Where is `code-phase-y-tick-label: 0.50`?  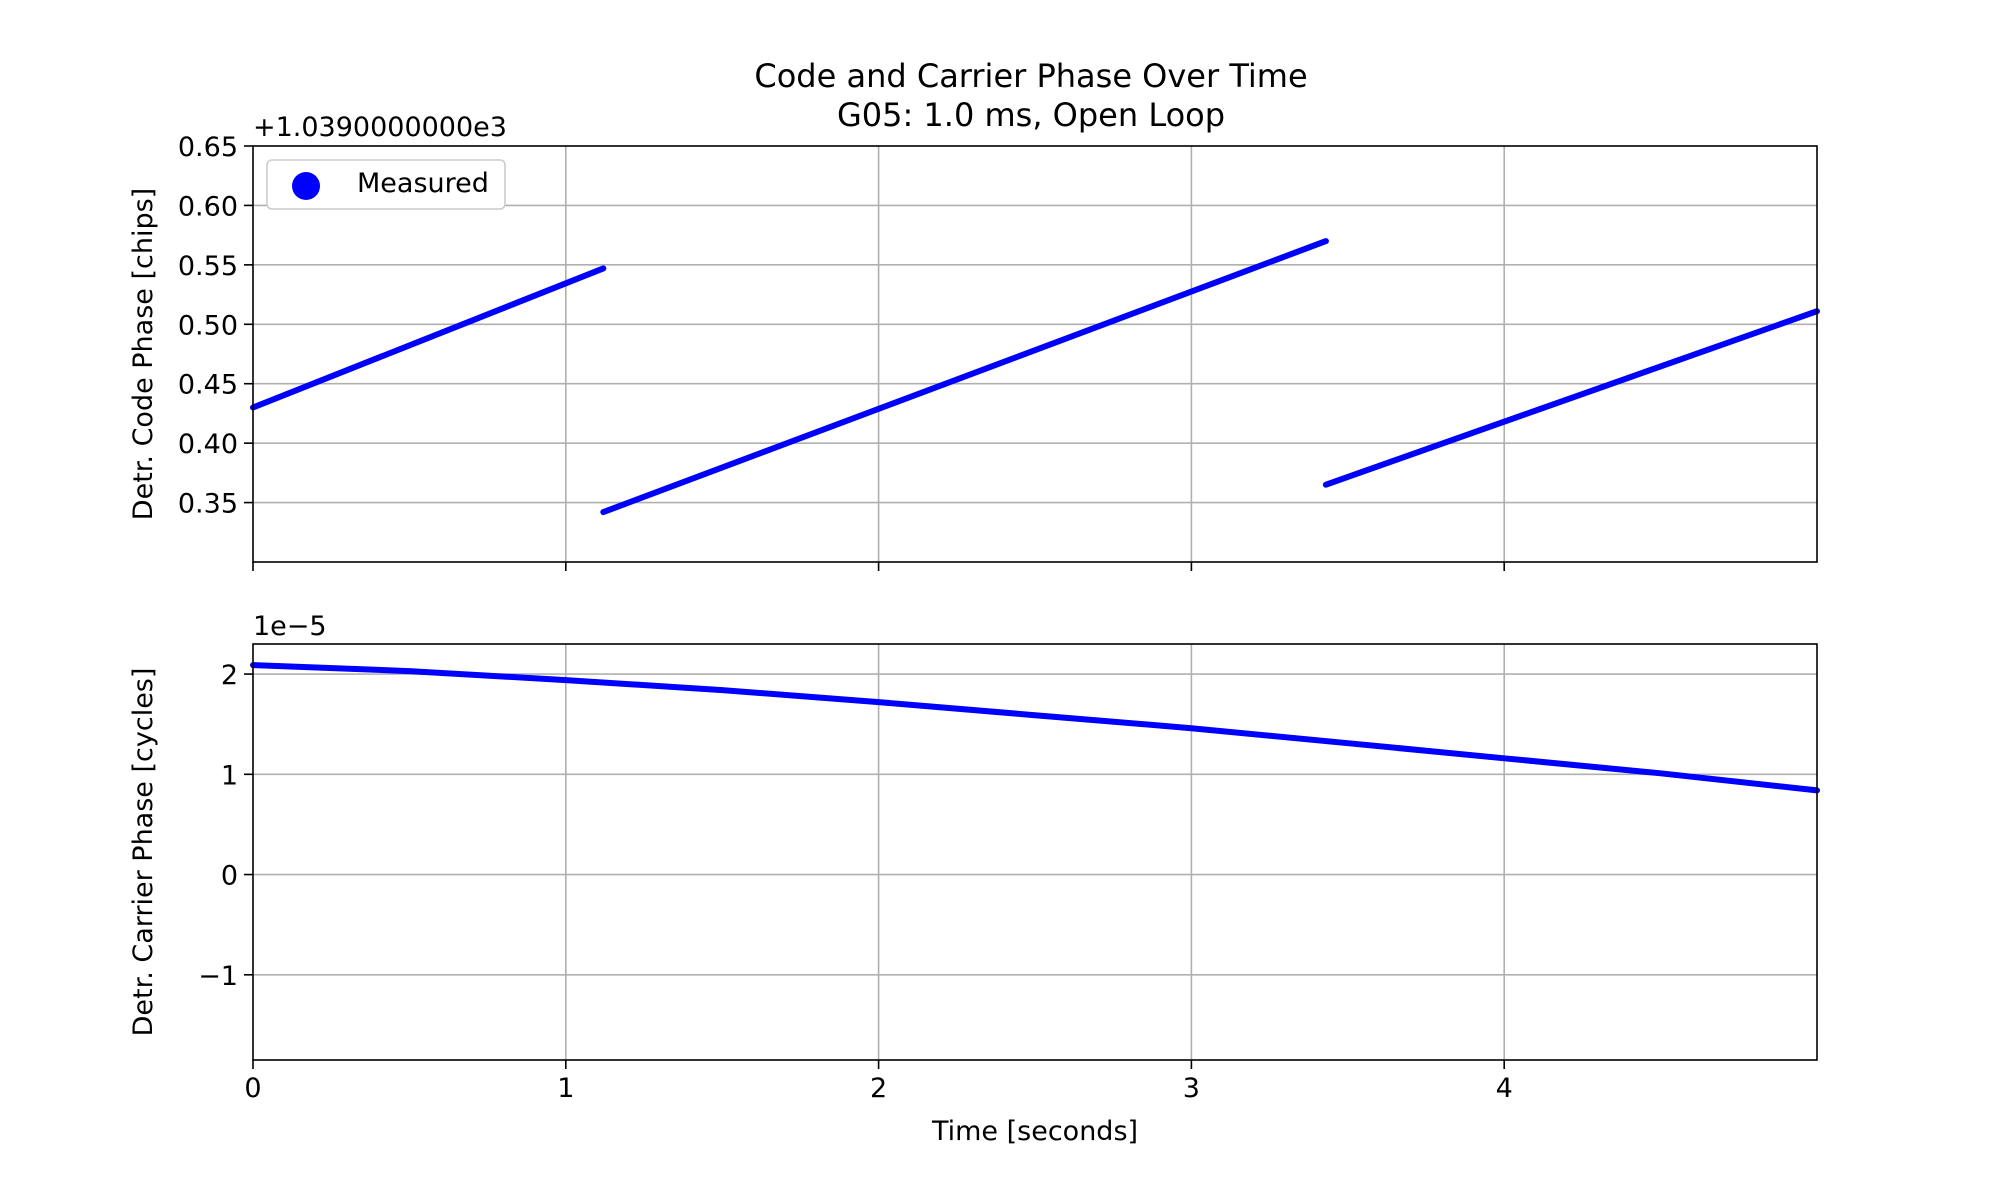 code-phase-y-tick-label: 0.50 is located at coordinates (208, 325).